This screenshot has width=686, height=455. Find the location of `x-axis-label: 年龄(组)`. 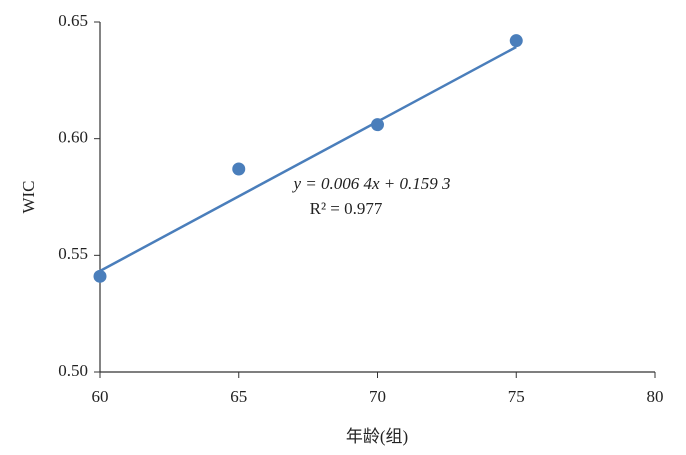

x-axis-label: 年龄(组) is located at coordinates (377, 436).